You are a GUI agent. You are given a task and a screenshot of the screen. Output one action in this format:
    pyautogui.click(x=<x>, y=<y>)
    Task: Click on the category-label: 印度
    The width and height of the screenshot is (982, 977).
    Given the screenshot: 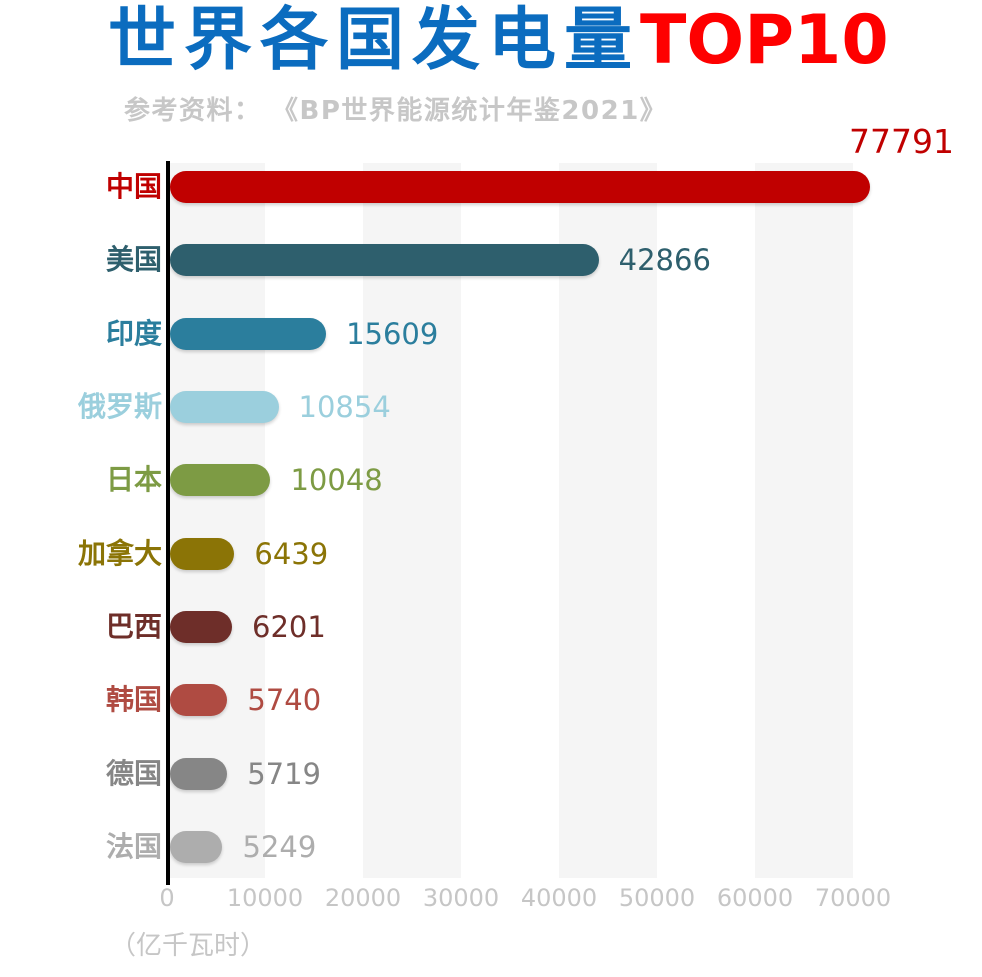 What is the action you would take?
    pyautogui.click(x=133, y=333)
    